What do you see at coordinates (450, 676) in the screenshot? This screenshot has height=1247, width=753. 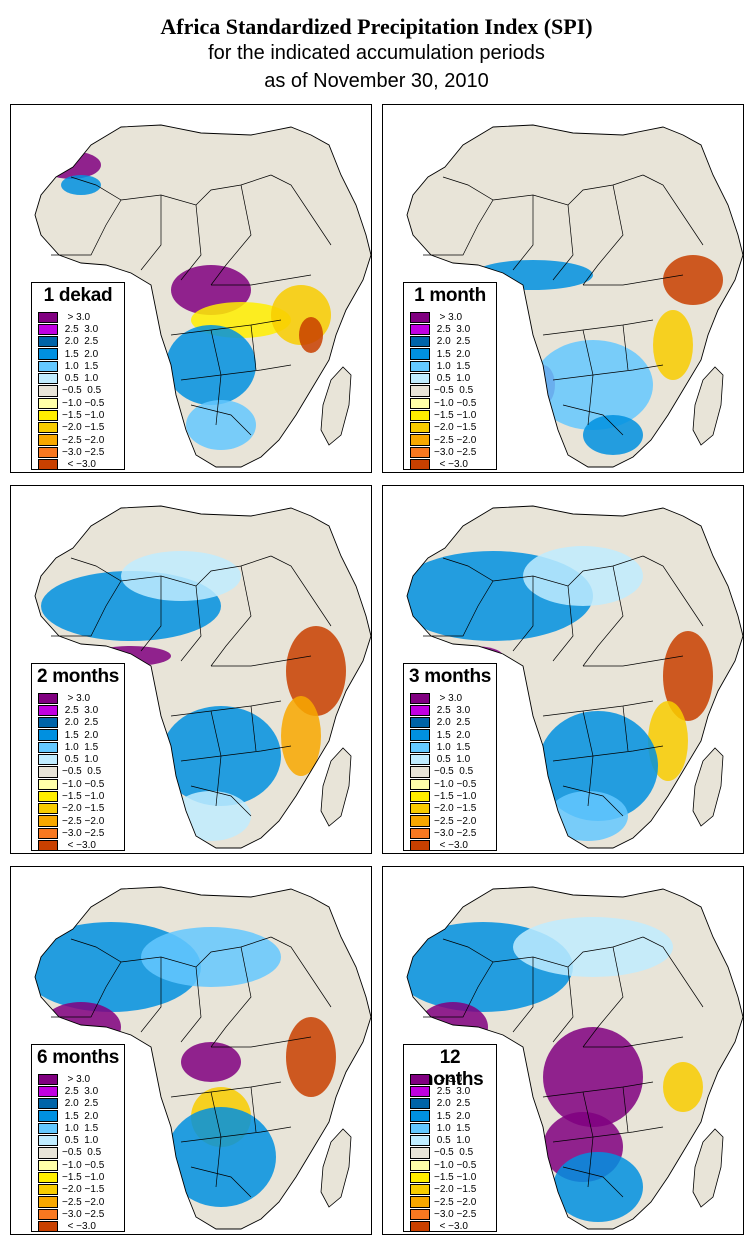 I see `panel-period-label: 3 months` at bounding box center [450, 676].